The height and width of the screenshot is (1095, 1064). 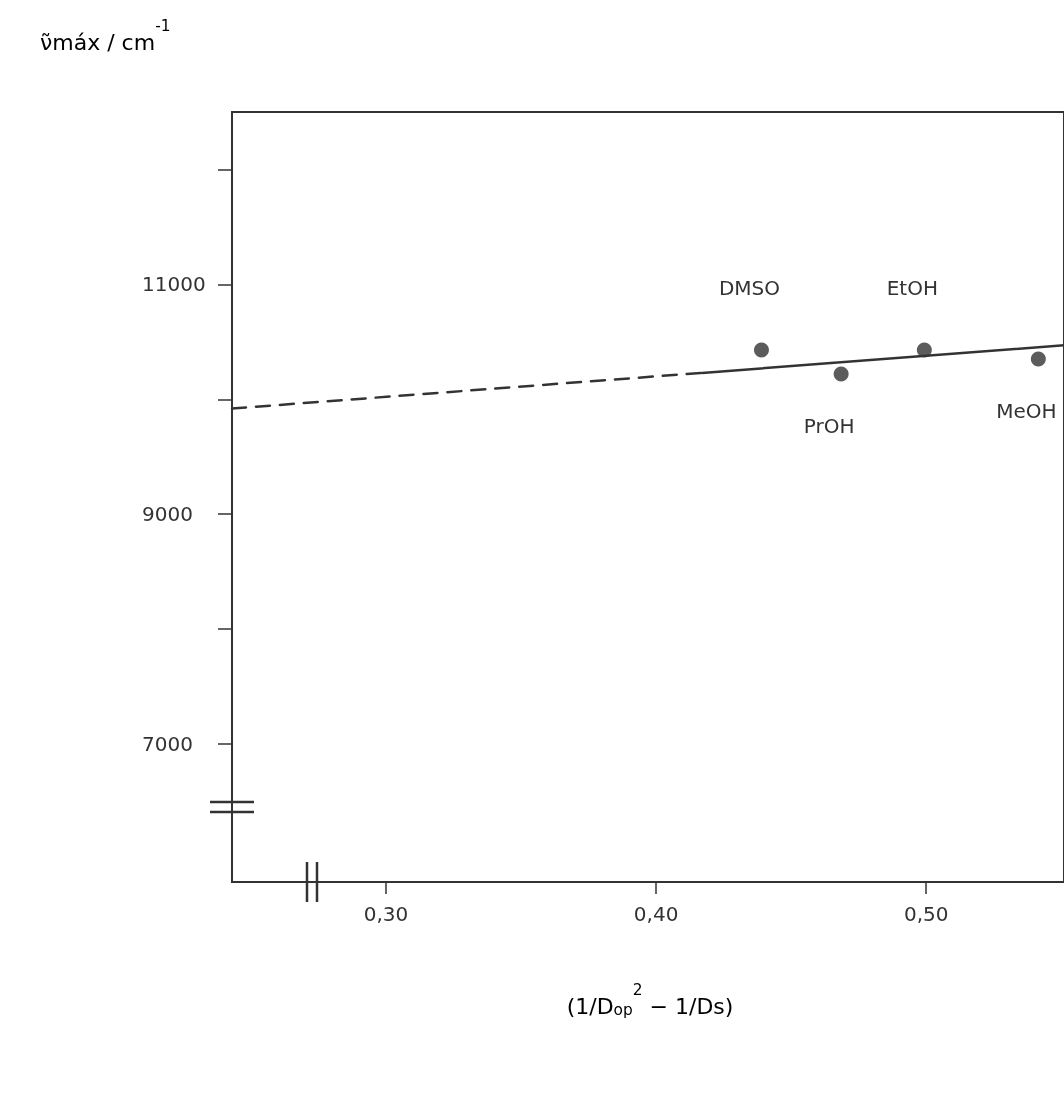 What do you see at coordinates (105, 35) in the screenshot?
I see `y-axis-title: ν̃máx / cm-1` at bounding box center [105, 35].